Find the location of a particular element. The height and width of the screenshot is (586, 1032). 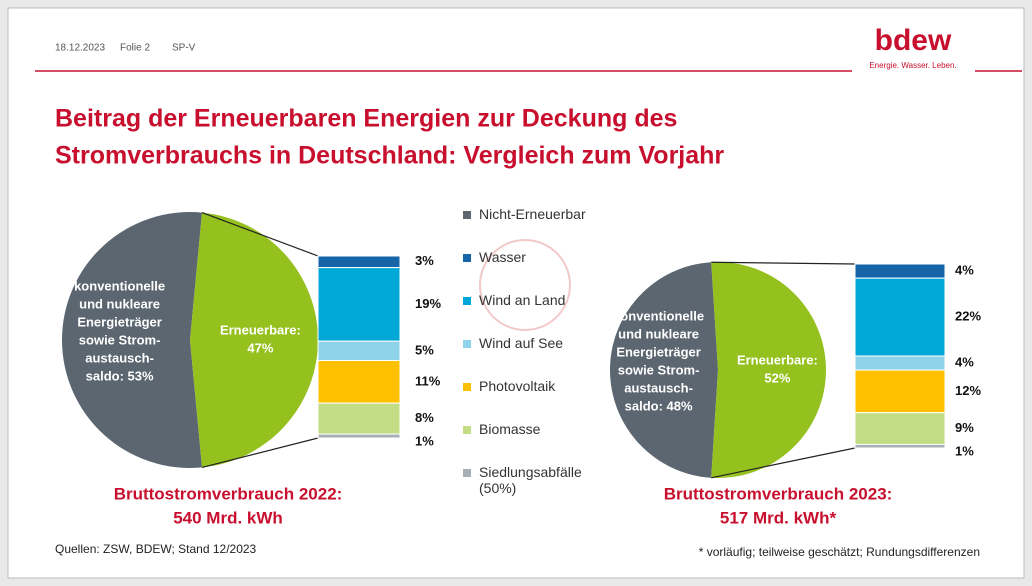

bar-label: 19% is located at coordinates (428, 303).